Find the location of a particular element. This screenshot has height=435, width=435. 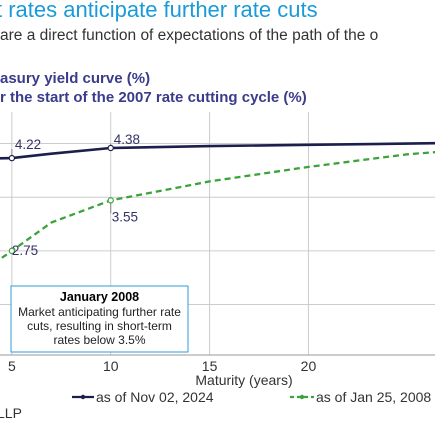

legend-jan-2008-label: as of Jan 25, 2008 is located at coordinates (373, 397).